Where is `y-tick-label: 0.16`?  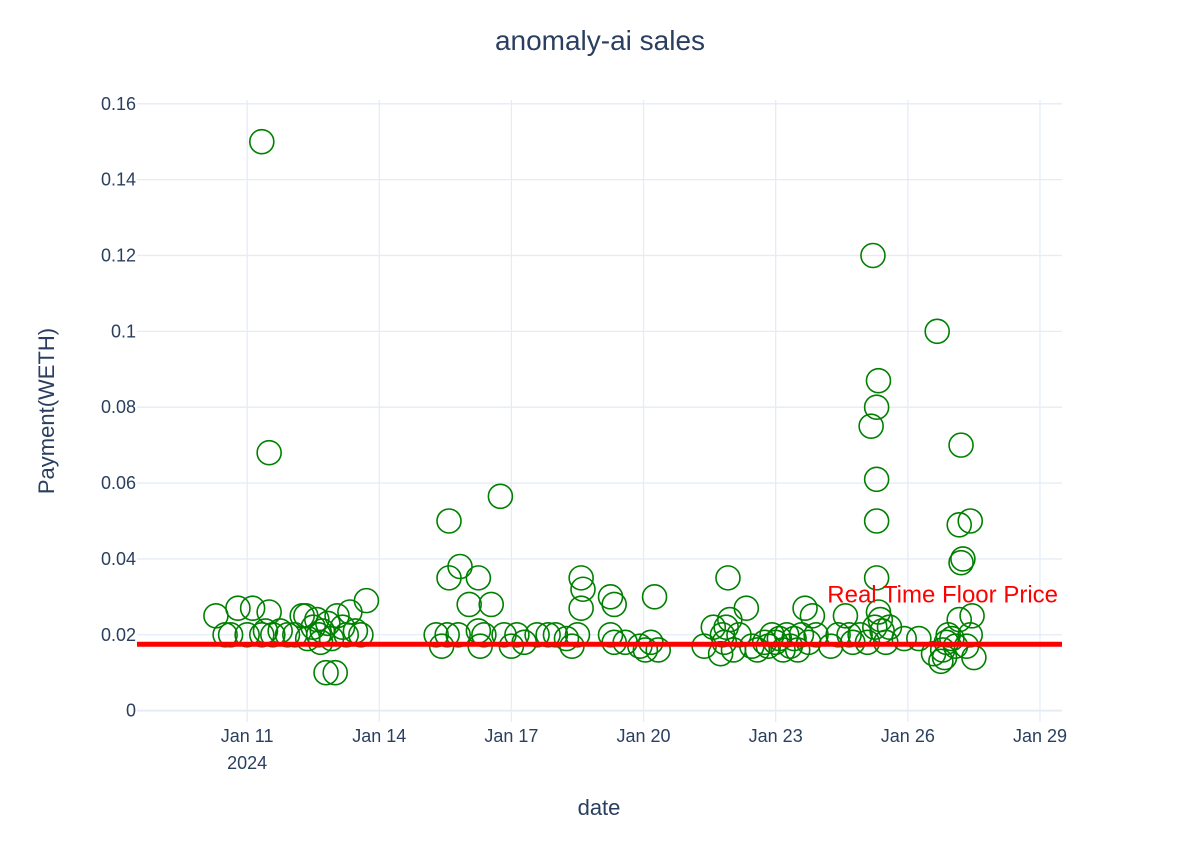 y-tick-label: 0.16 is located at coordinates (118, 104).